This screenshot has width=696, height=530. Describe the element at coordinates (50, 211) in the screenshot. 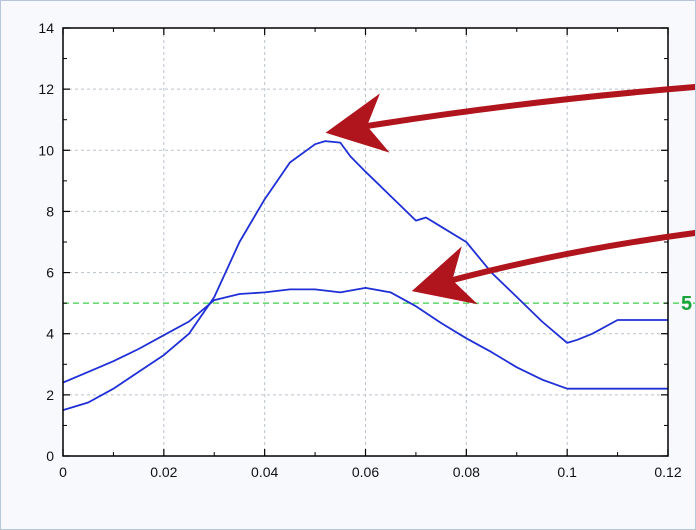

I see `y-tick-label: 8` at that location.